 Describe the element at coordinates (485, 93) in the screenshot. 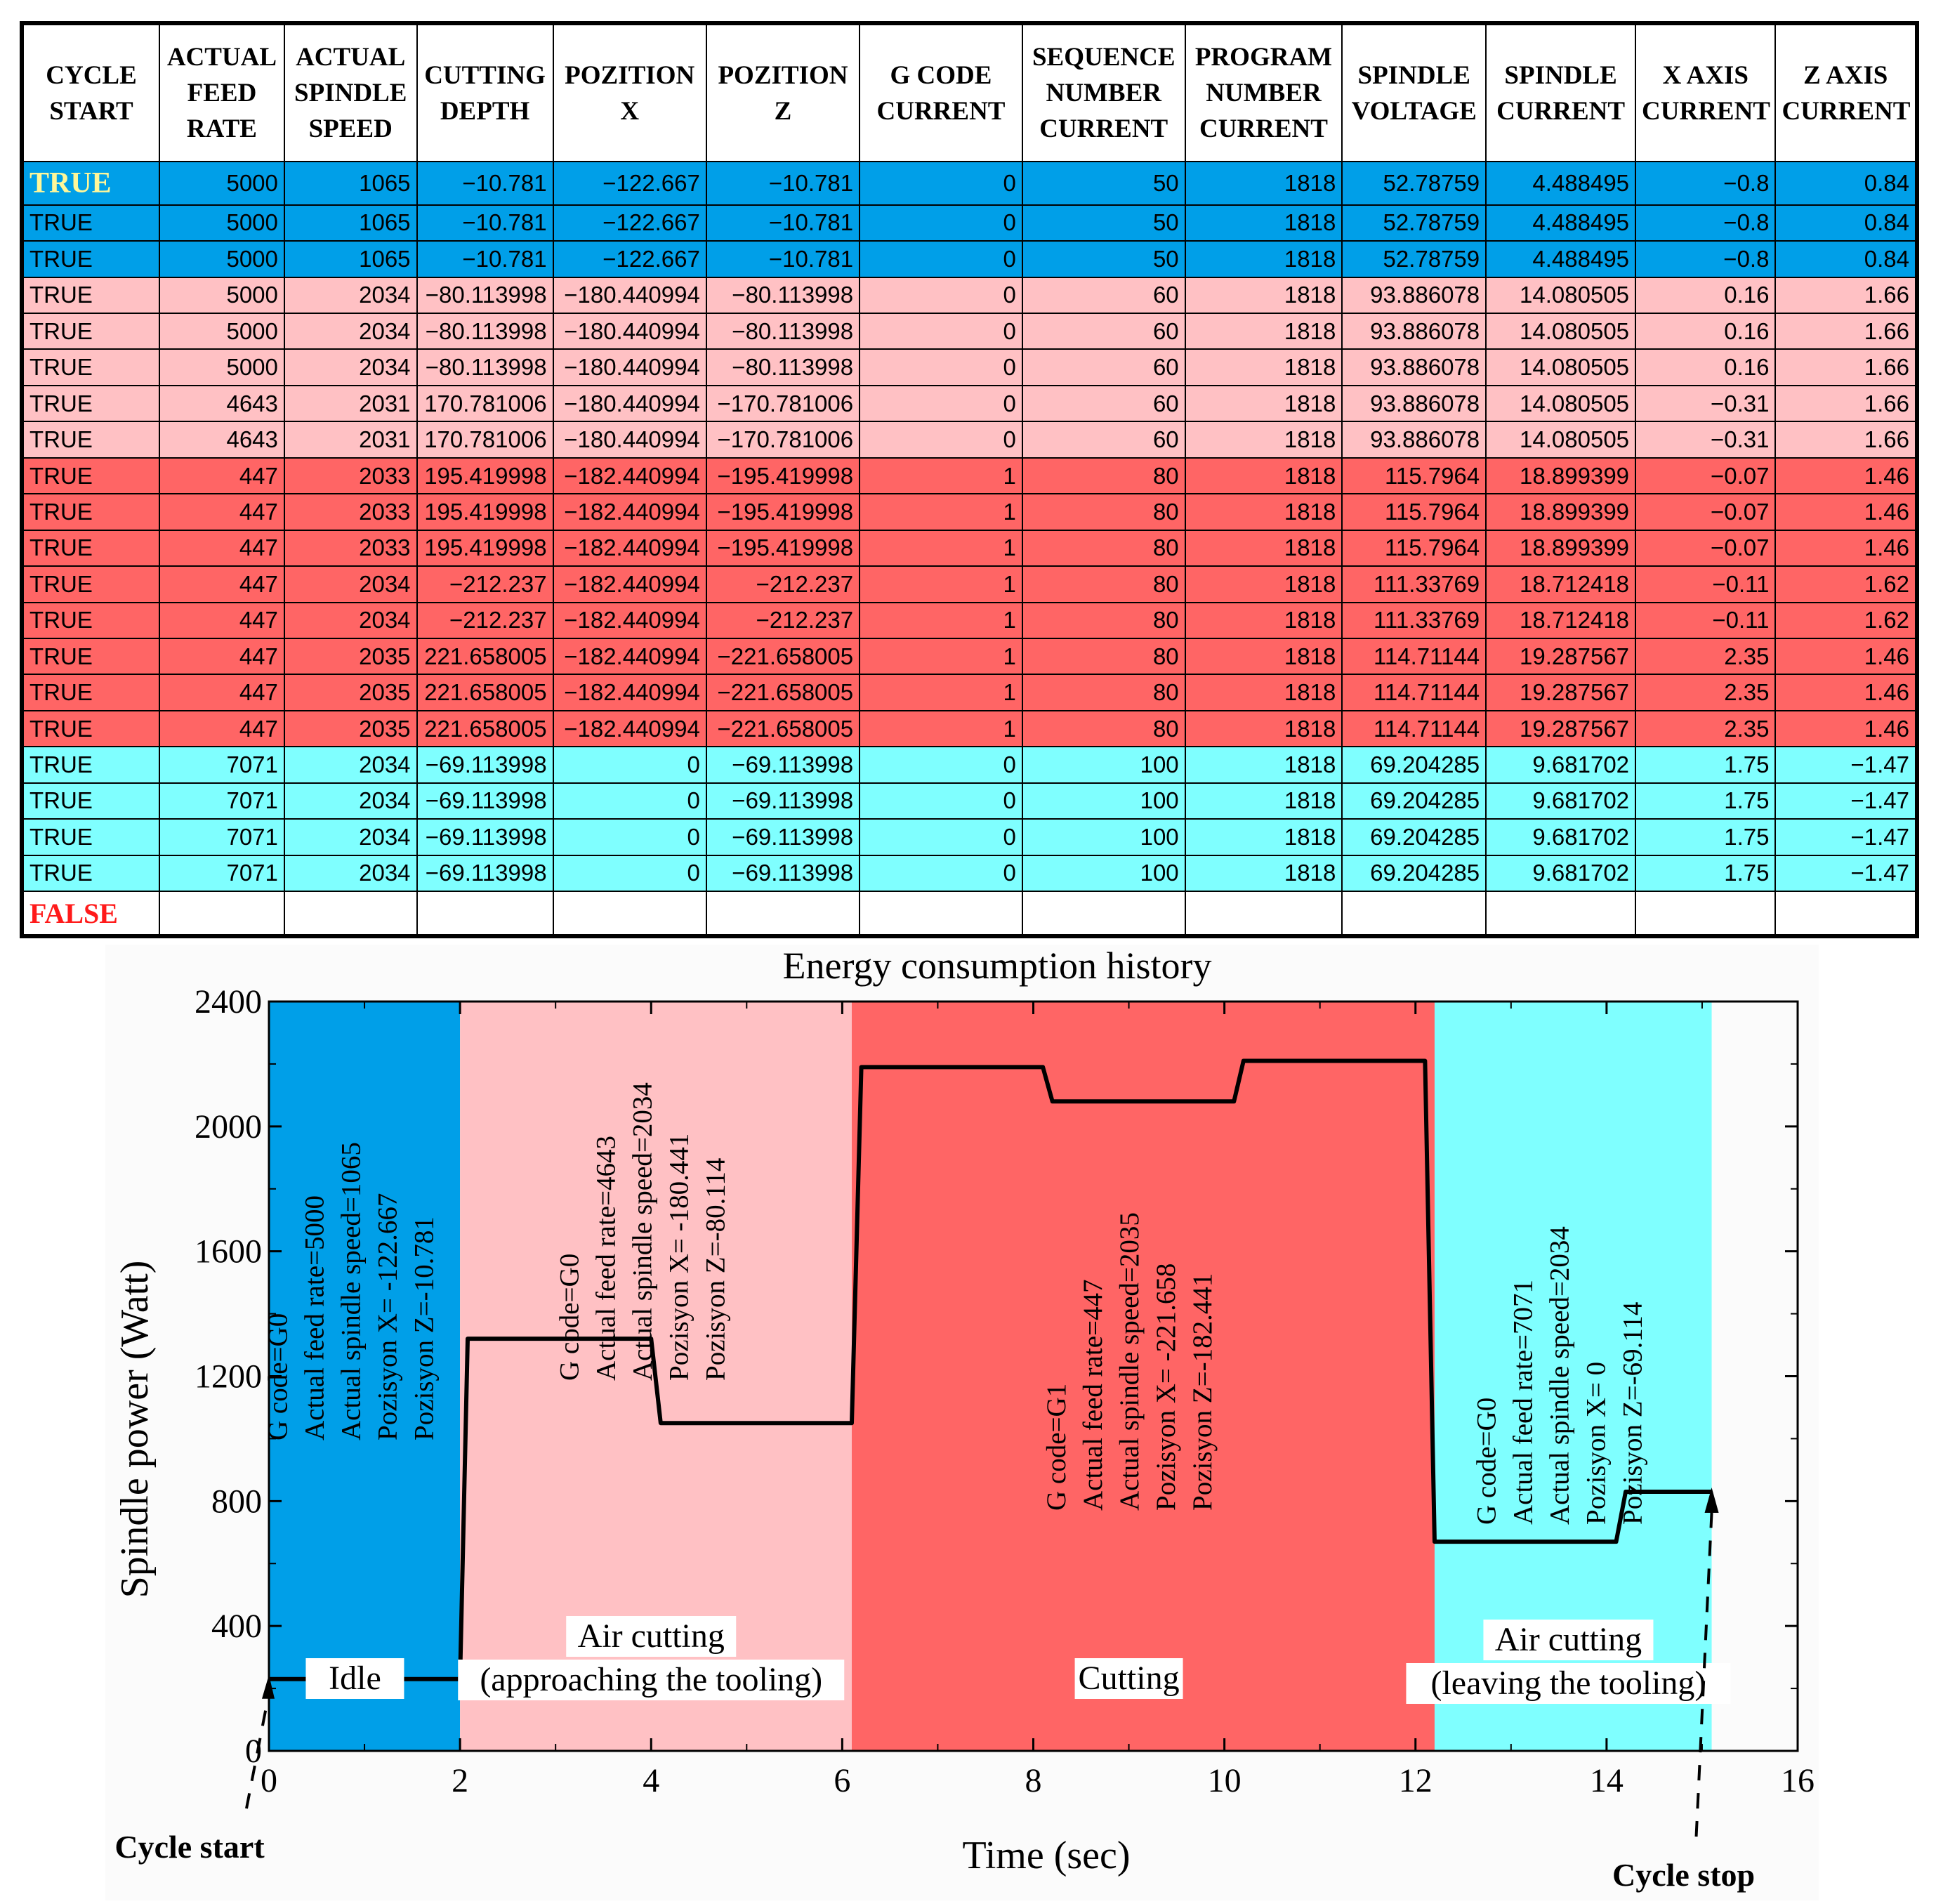

I see `column-header: CUTTING DEPTH` at that location.